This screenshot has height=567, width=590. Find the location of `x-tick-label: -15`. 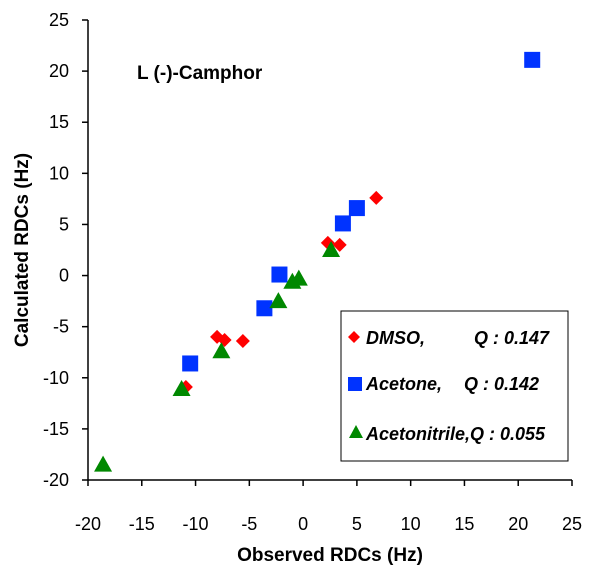

x-tick-label: -15 is located at coordinates (142, 524).